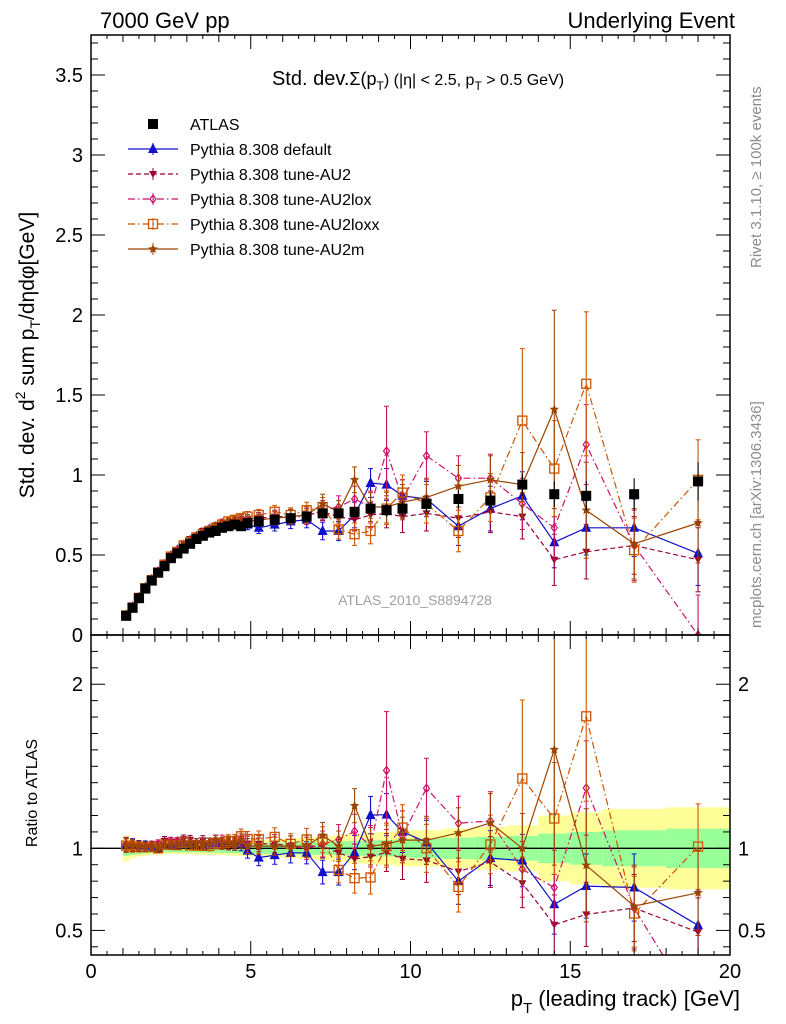  What do you see at coordinates (246, 250) in the screenshot?
I see `legend-entry: Pythia 8.308 tune-AU2m` at bounding box center [246, 250].